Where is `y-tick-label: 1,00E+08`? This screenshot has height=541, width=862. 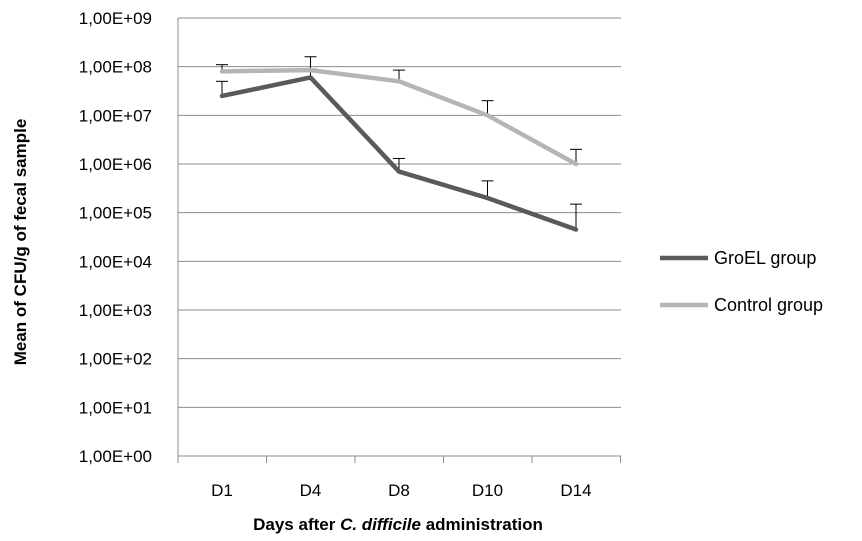 y-tick-label: 1,00E+08 is located at coordinates (115, 67).